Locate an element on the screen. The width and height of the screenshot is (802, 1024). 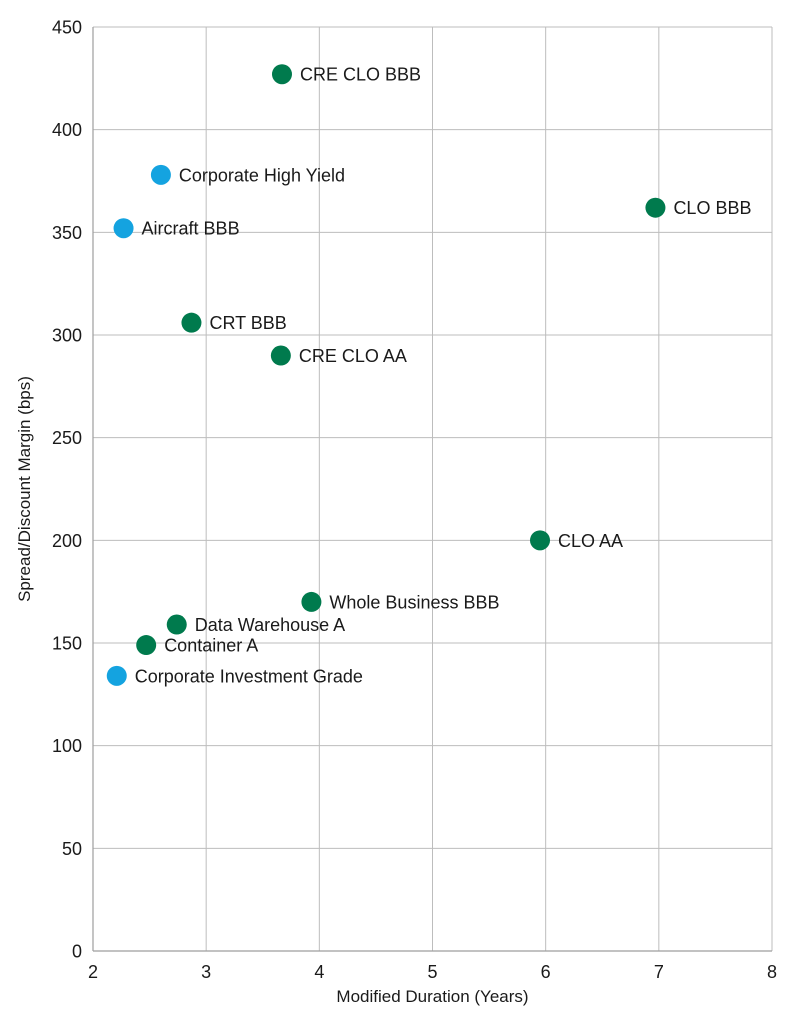
y-tick-label: 450 is located at coordinates (67, 28).